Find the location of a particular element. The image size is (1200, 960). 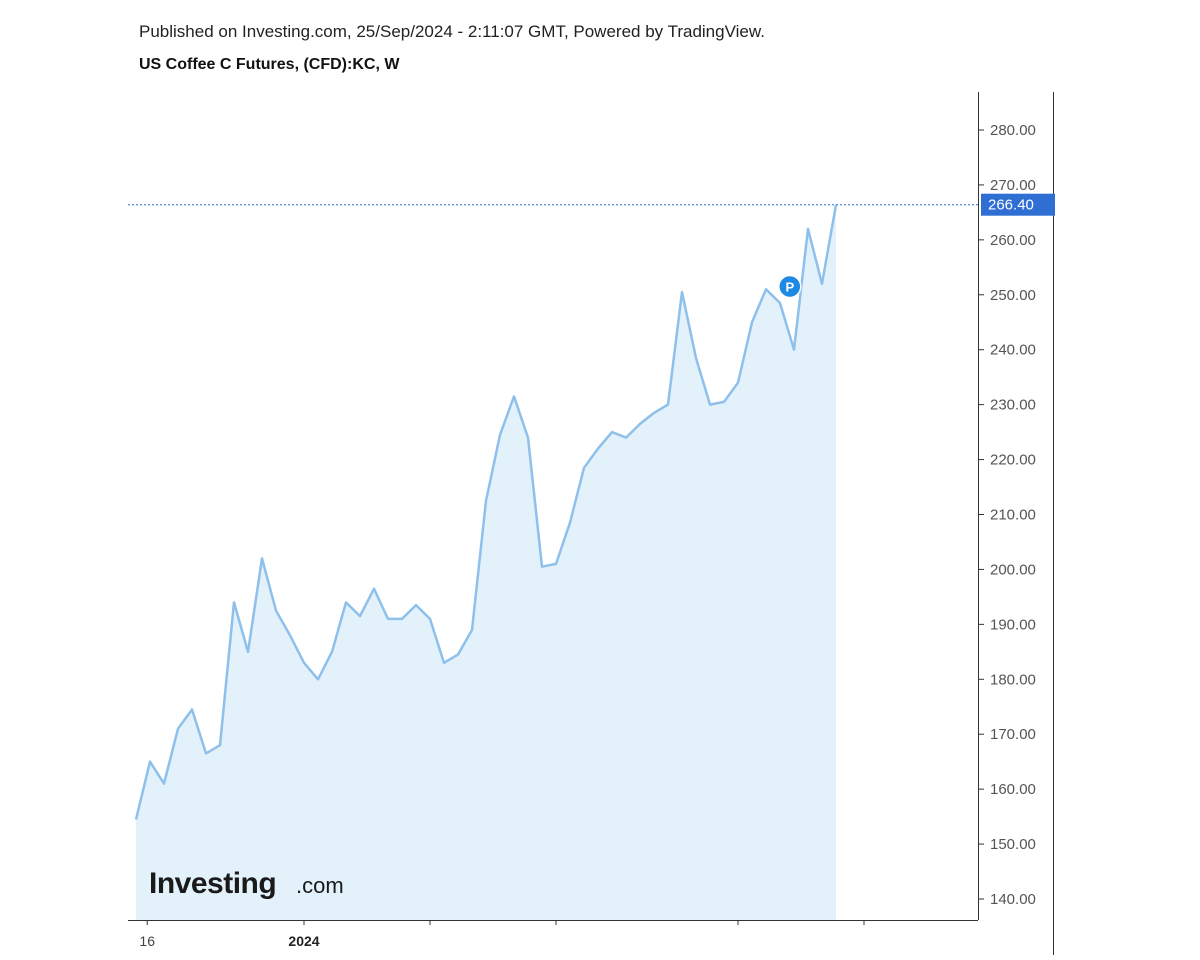

event-marker is located at coordinates (790, 286).